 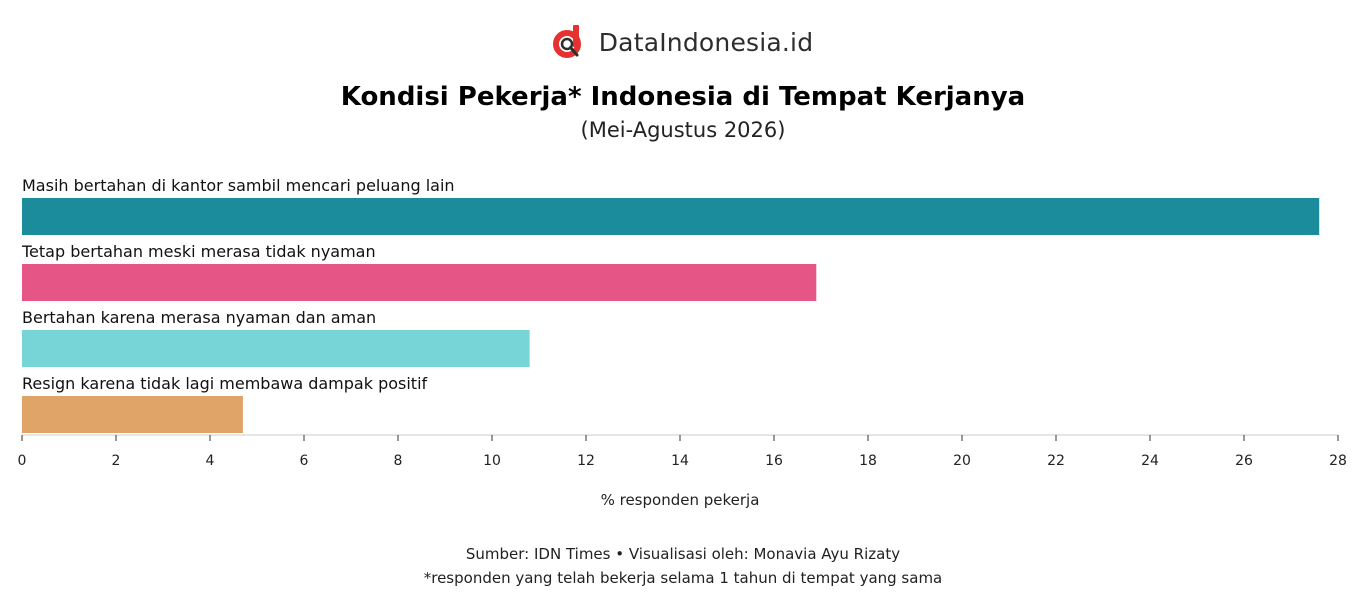 I want to click on x-tick-label: 24, so click(x=1150, y=461).